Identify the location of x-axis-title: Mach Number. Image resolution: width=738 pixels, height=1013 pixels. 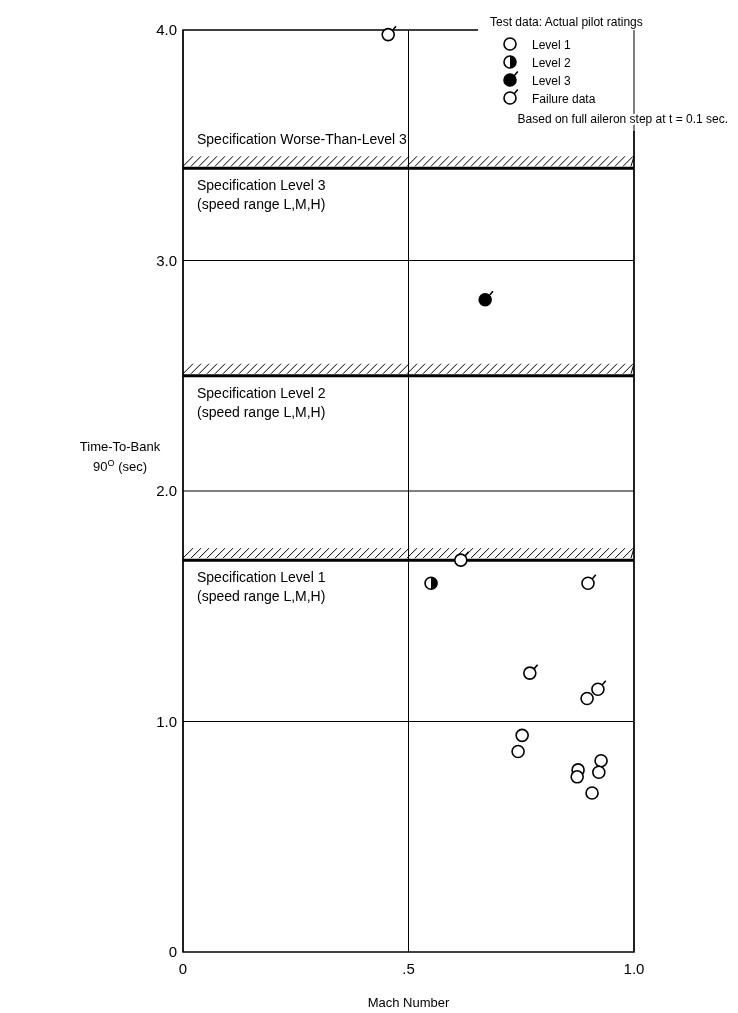
(408, 1002).